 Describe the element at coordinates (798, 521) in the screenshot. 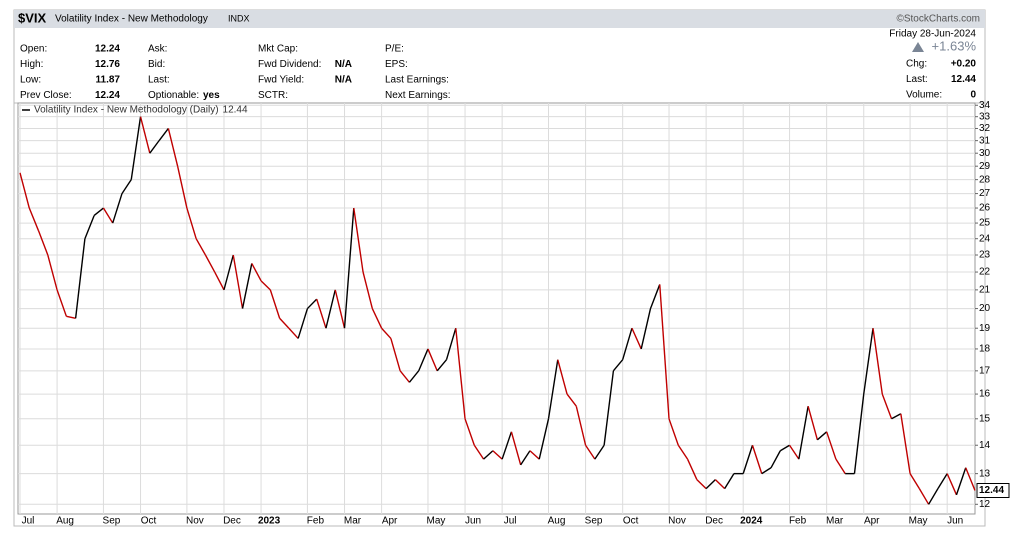

I see `x-tick-label: Feb` at that location.